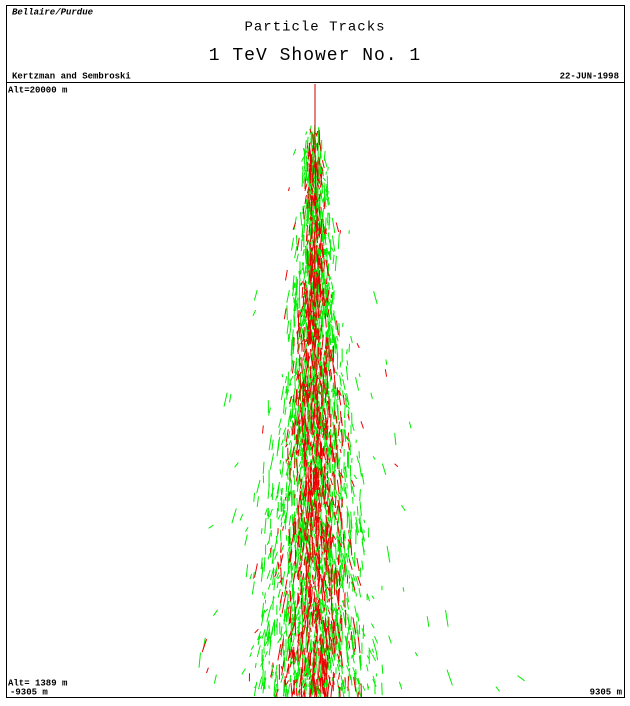 The width and height of the screenshot is (630, 706). I want to click on date: 22-JUN-1998, so click(589, 76).